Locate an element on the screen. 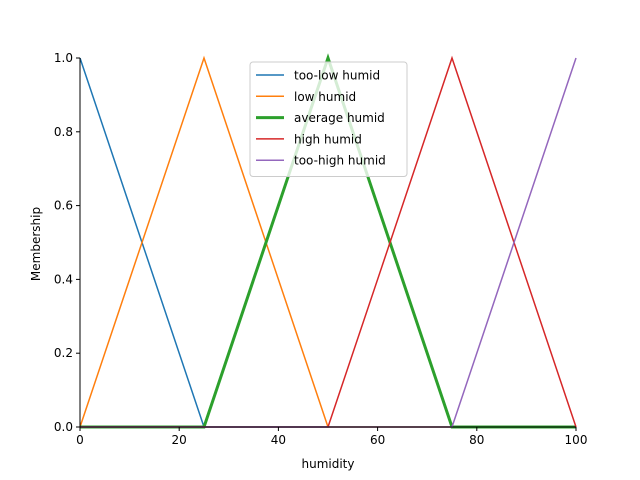 This screenshot has width=640, height=480. legend-box is located at coordinates (328, 119).